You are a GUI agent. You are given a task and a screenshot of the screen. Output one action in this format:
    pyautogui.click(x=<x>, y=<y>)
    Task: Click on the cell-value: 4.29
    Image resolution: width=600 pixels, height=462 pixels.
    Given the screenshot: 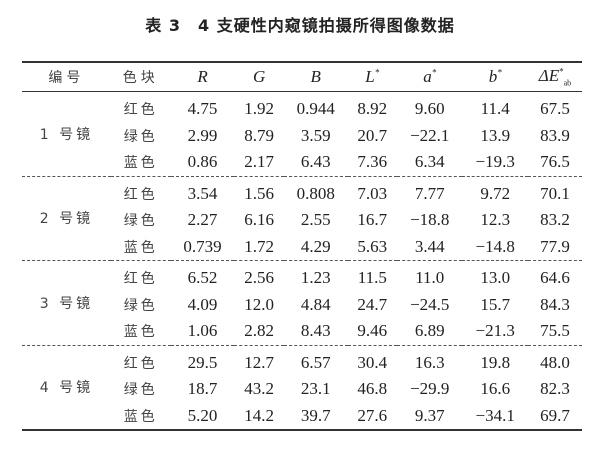 What is the action you would take?
    pyautogui.click(x=315, y=246)
    